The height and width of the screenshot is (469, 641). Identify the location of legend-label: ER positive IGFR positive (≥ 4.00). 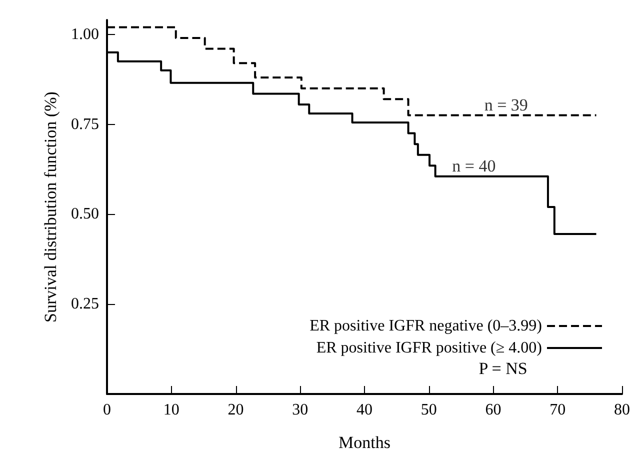
(429, 348).